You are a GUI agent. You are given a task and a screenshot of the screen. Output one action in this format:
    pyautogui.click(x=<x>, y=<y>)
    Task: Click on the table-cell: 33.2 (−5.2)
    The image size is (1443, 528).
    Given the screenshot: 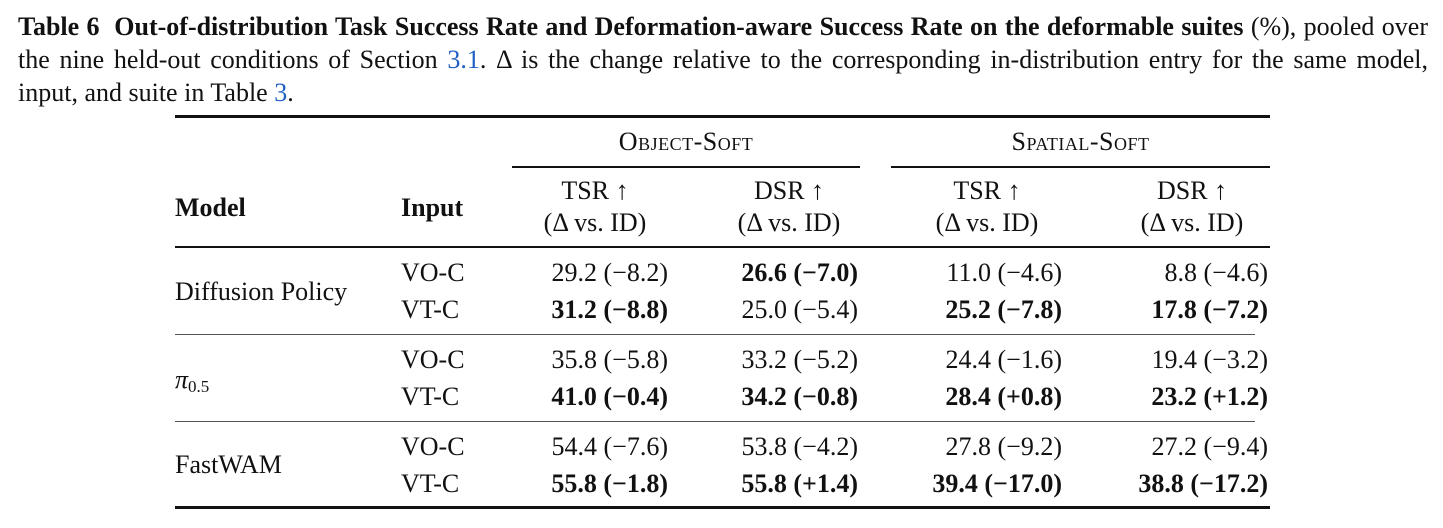 What is the action you would take?
    pyautogui.click(x=799, y=359)
    